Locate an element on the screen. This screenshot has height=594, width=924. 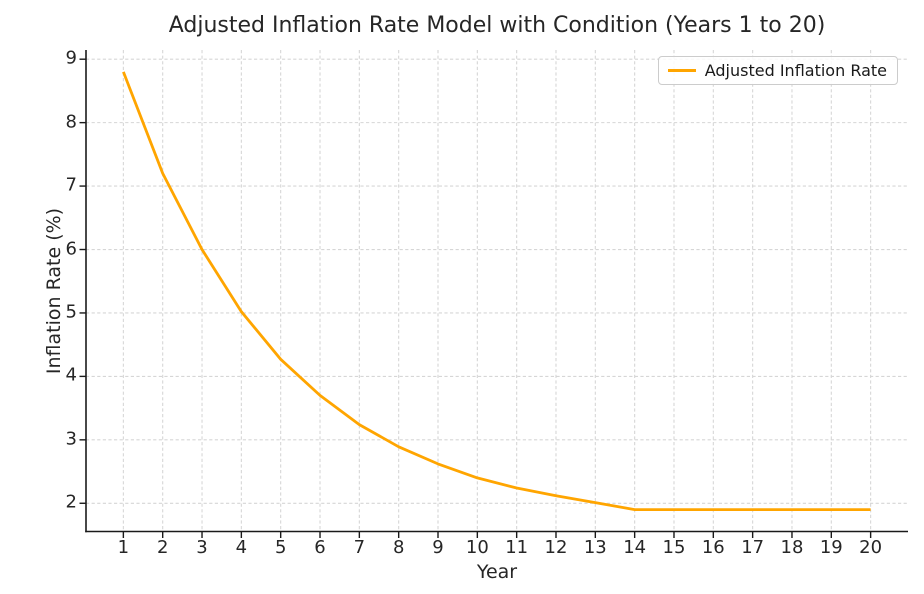
x-tick-label: 11 is located at coordinates (517, 547).